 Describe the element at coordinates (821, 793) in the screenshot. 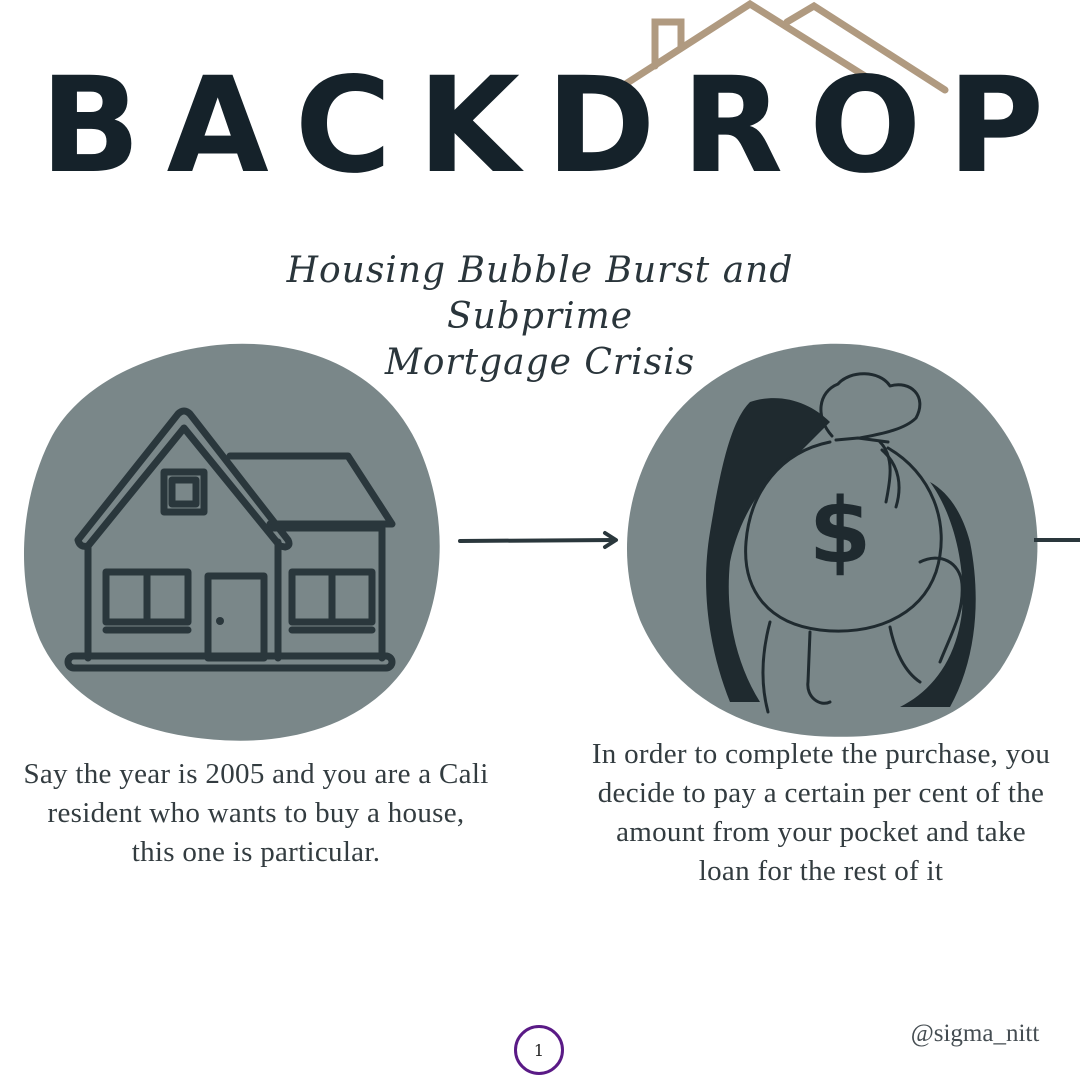

I see `caption-line: decide to pay a certain per cent of the` at that location.